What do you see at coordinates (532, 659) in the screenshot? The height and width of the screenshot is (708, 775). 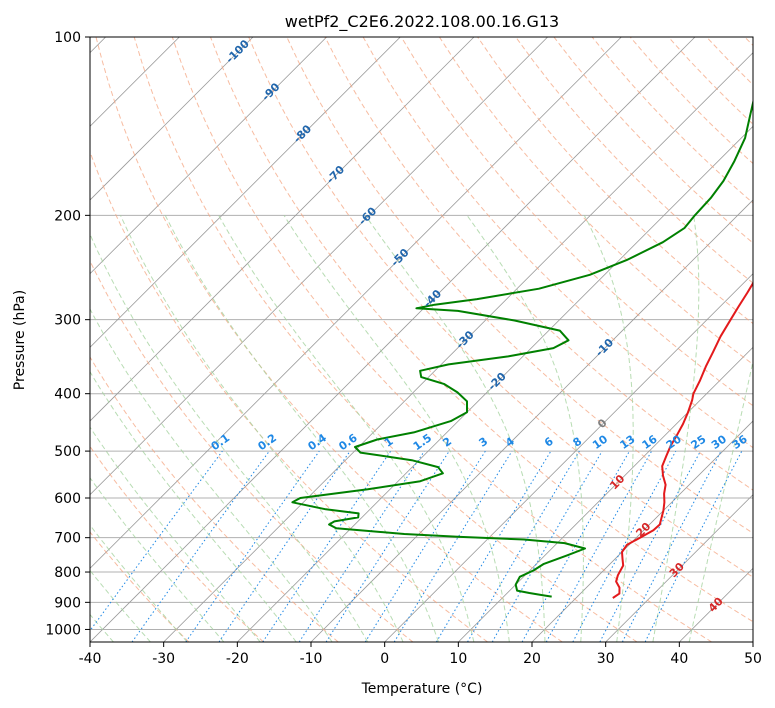 I see `x-tick-label: 20` at bounding box center [532, 659].